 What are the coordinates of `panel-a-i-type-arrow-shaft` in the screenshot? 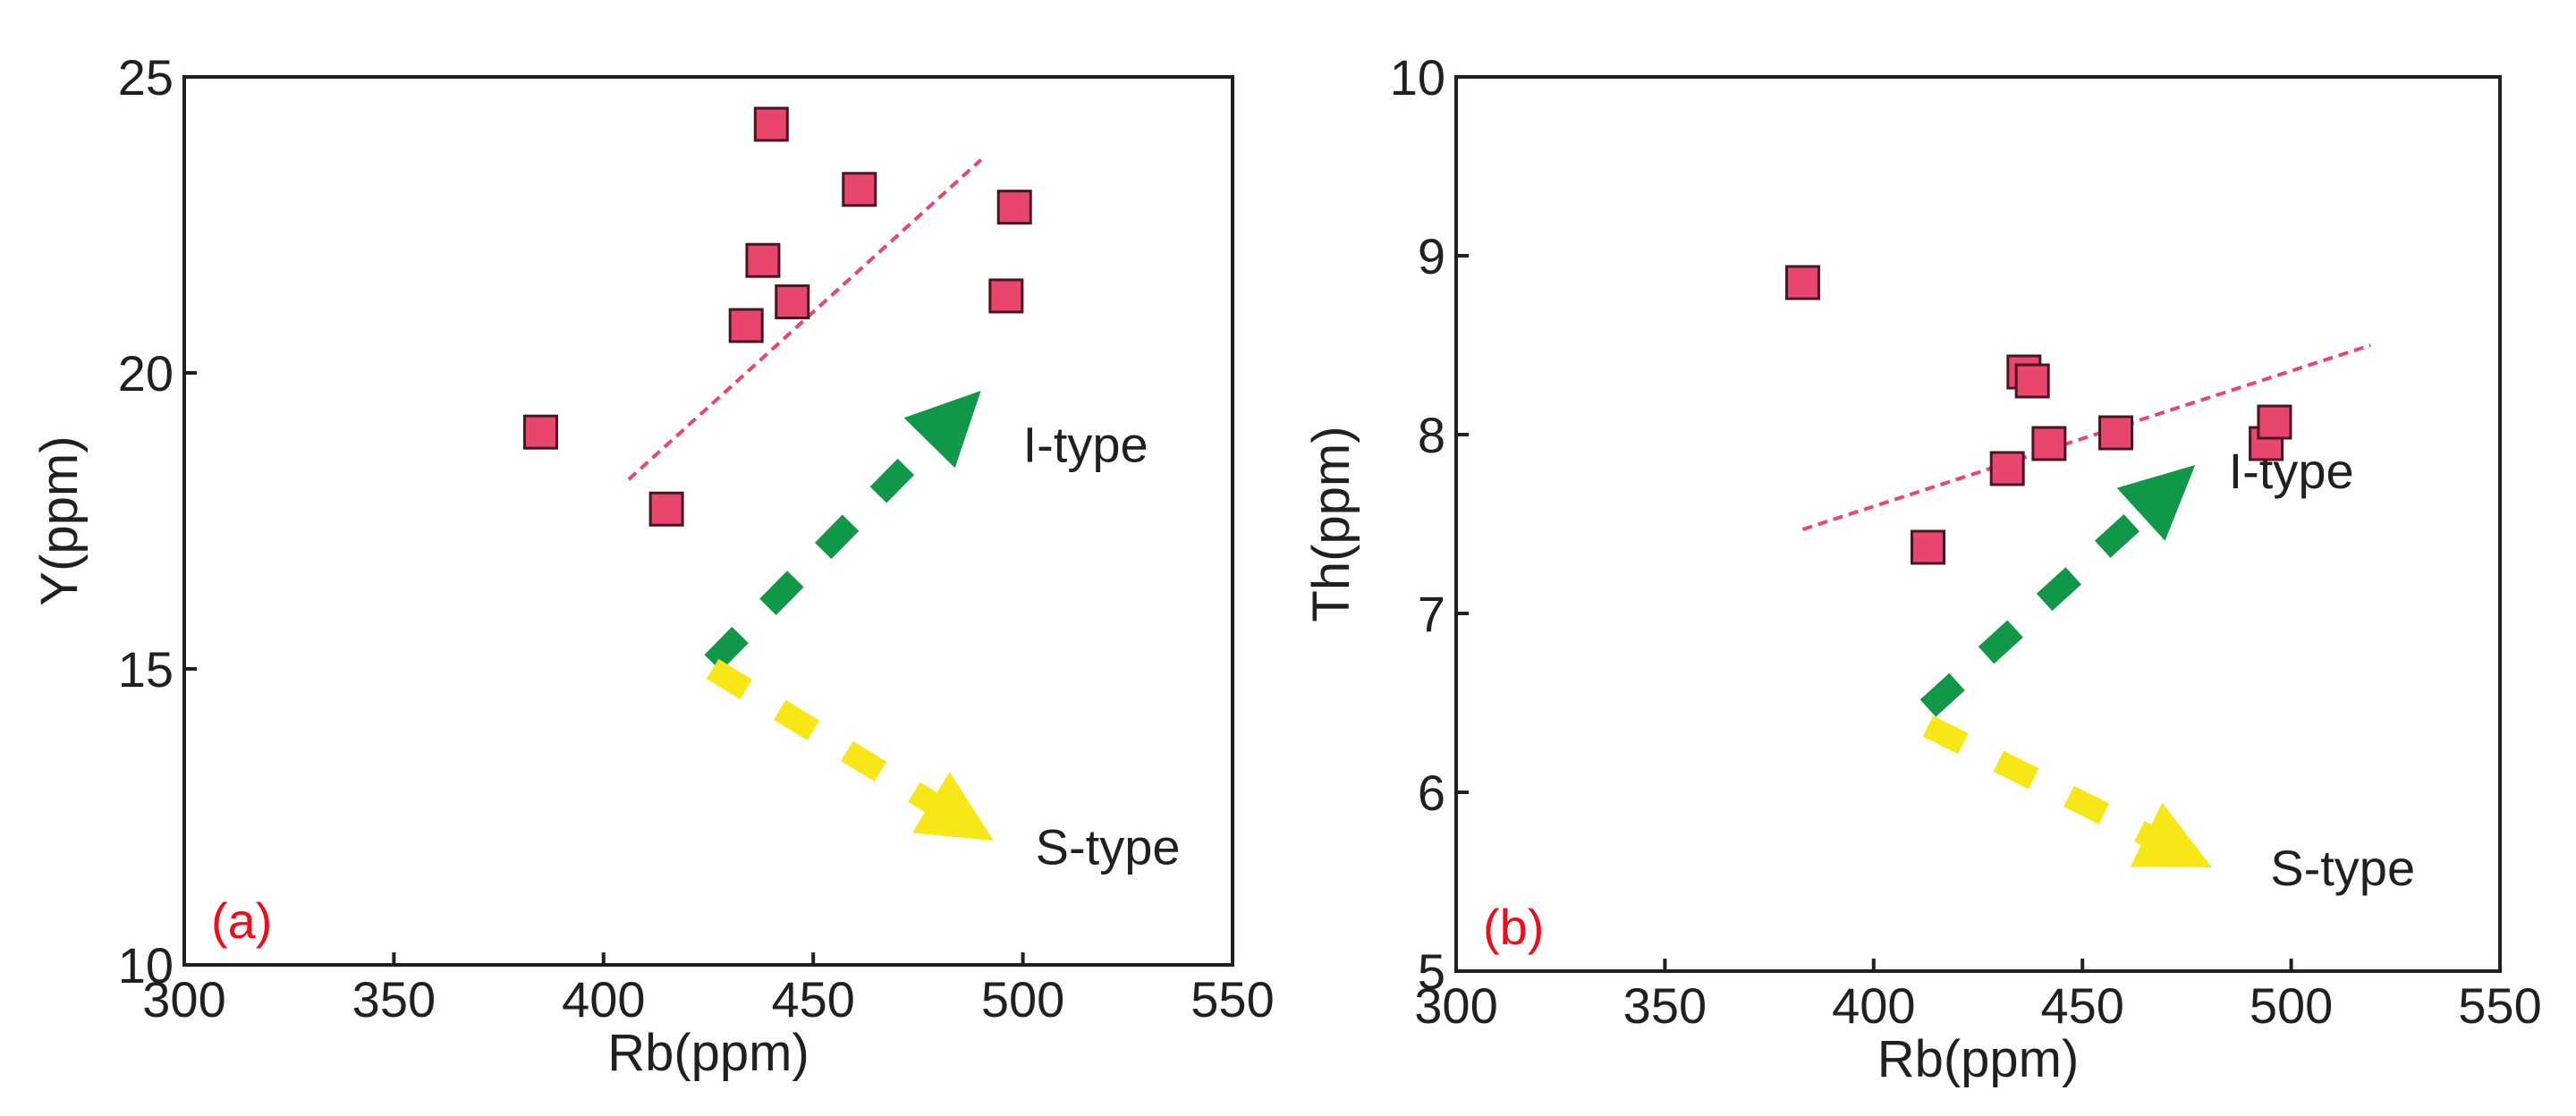 It's located at (823, 551).